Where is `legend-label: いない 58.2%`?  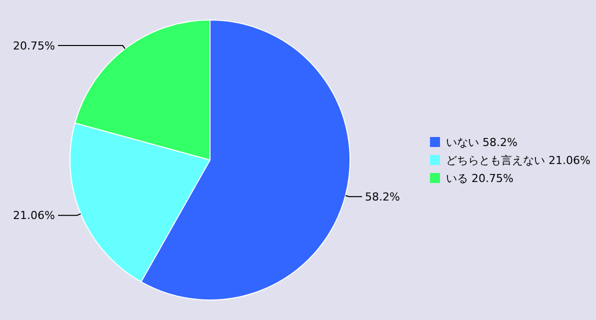
legend-label: いない 58.2% is located at coordinates (482, 142).